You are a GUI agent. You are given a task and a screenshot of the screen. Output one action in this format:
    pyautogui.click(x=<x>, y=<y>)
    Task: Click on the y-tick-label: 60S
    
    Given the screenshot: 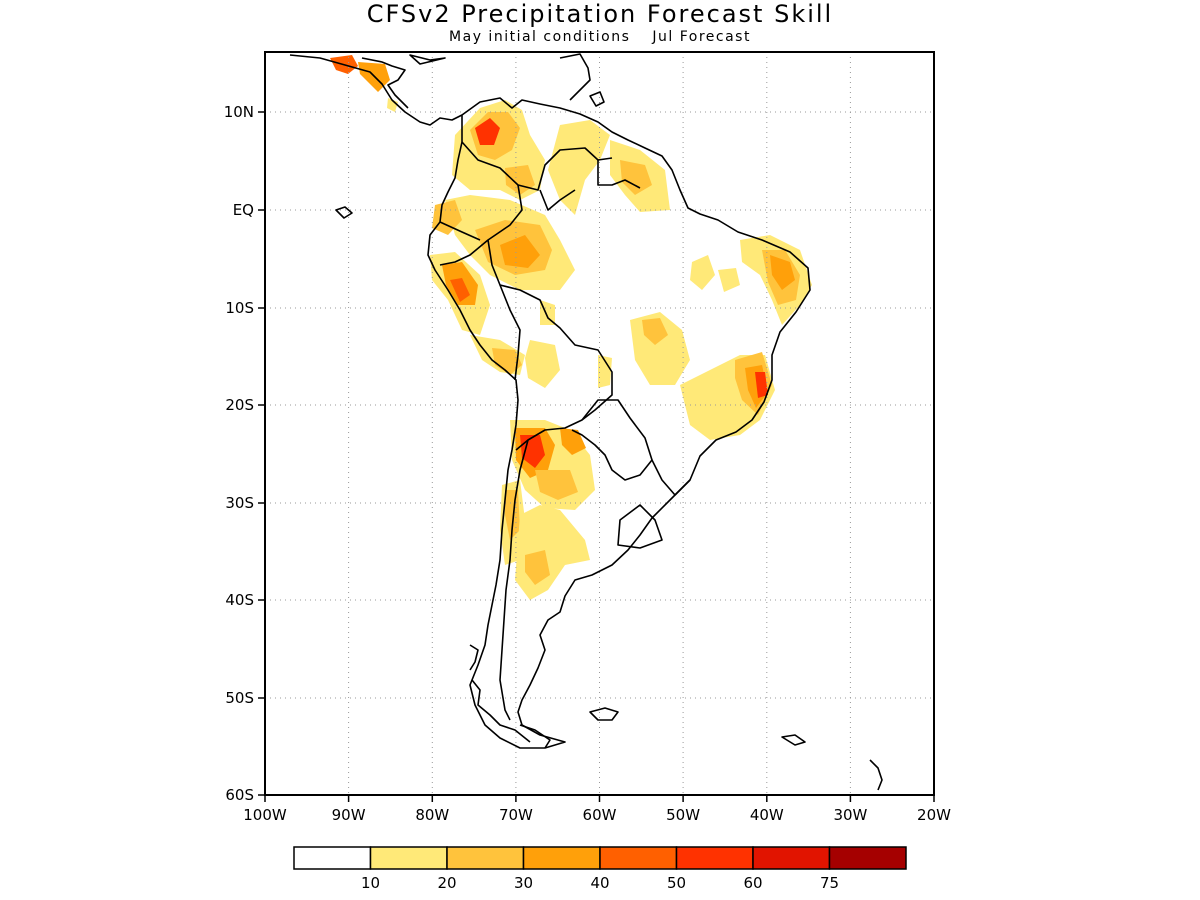 What is the action you would take?
    pyautogui.click(x=239, y=795)
    